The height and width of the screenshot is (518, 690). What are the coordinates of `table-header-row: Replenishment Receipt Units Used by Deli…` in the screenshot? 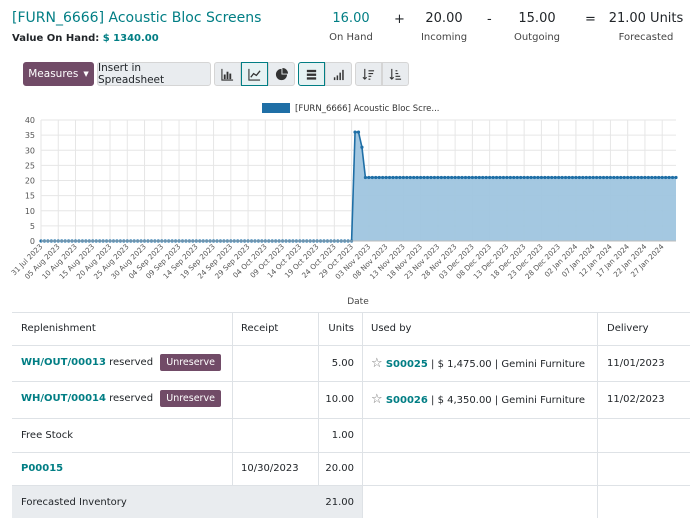 It's located at (351, 329).